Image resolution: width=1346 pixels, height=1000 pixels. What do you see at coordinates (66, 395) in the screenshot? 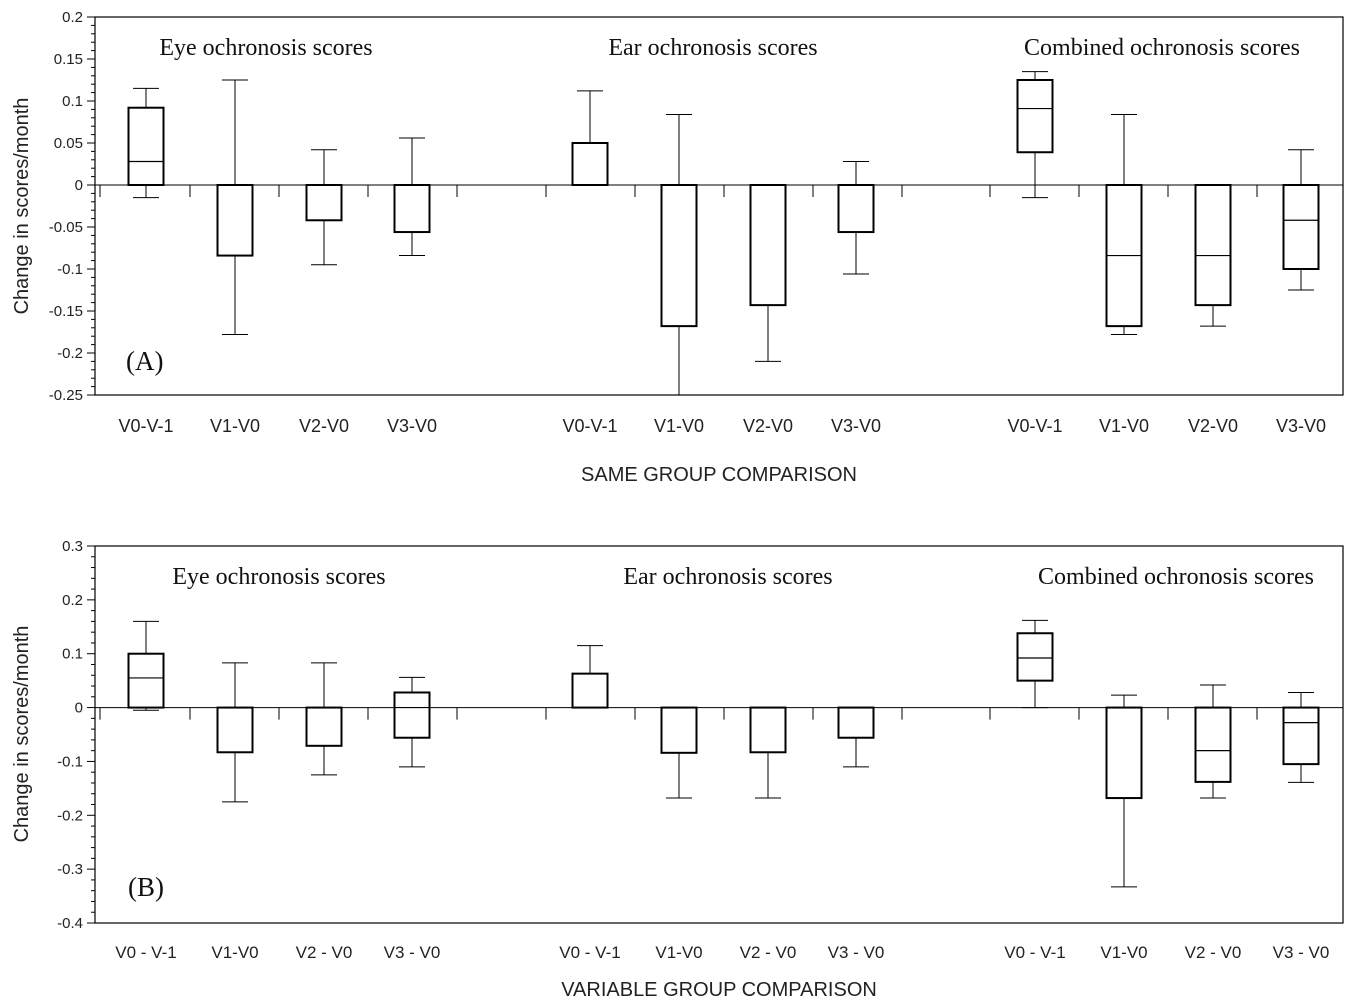
I see `y-tick-label: -0.25` at bounding box center [66, 395].